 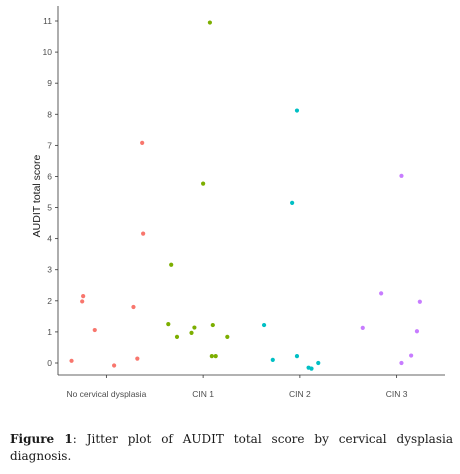 What do you see at coordinates (41, 439) in the screenshot?
I see `caption-label: Figure 1` at bounding box center [41, 439].